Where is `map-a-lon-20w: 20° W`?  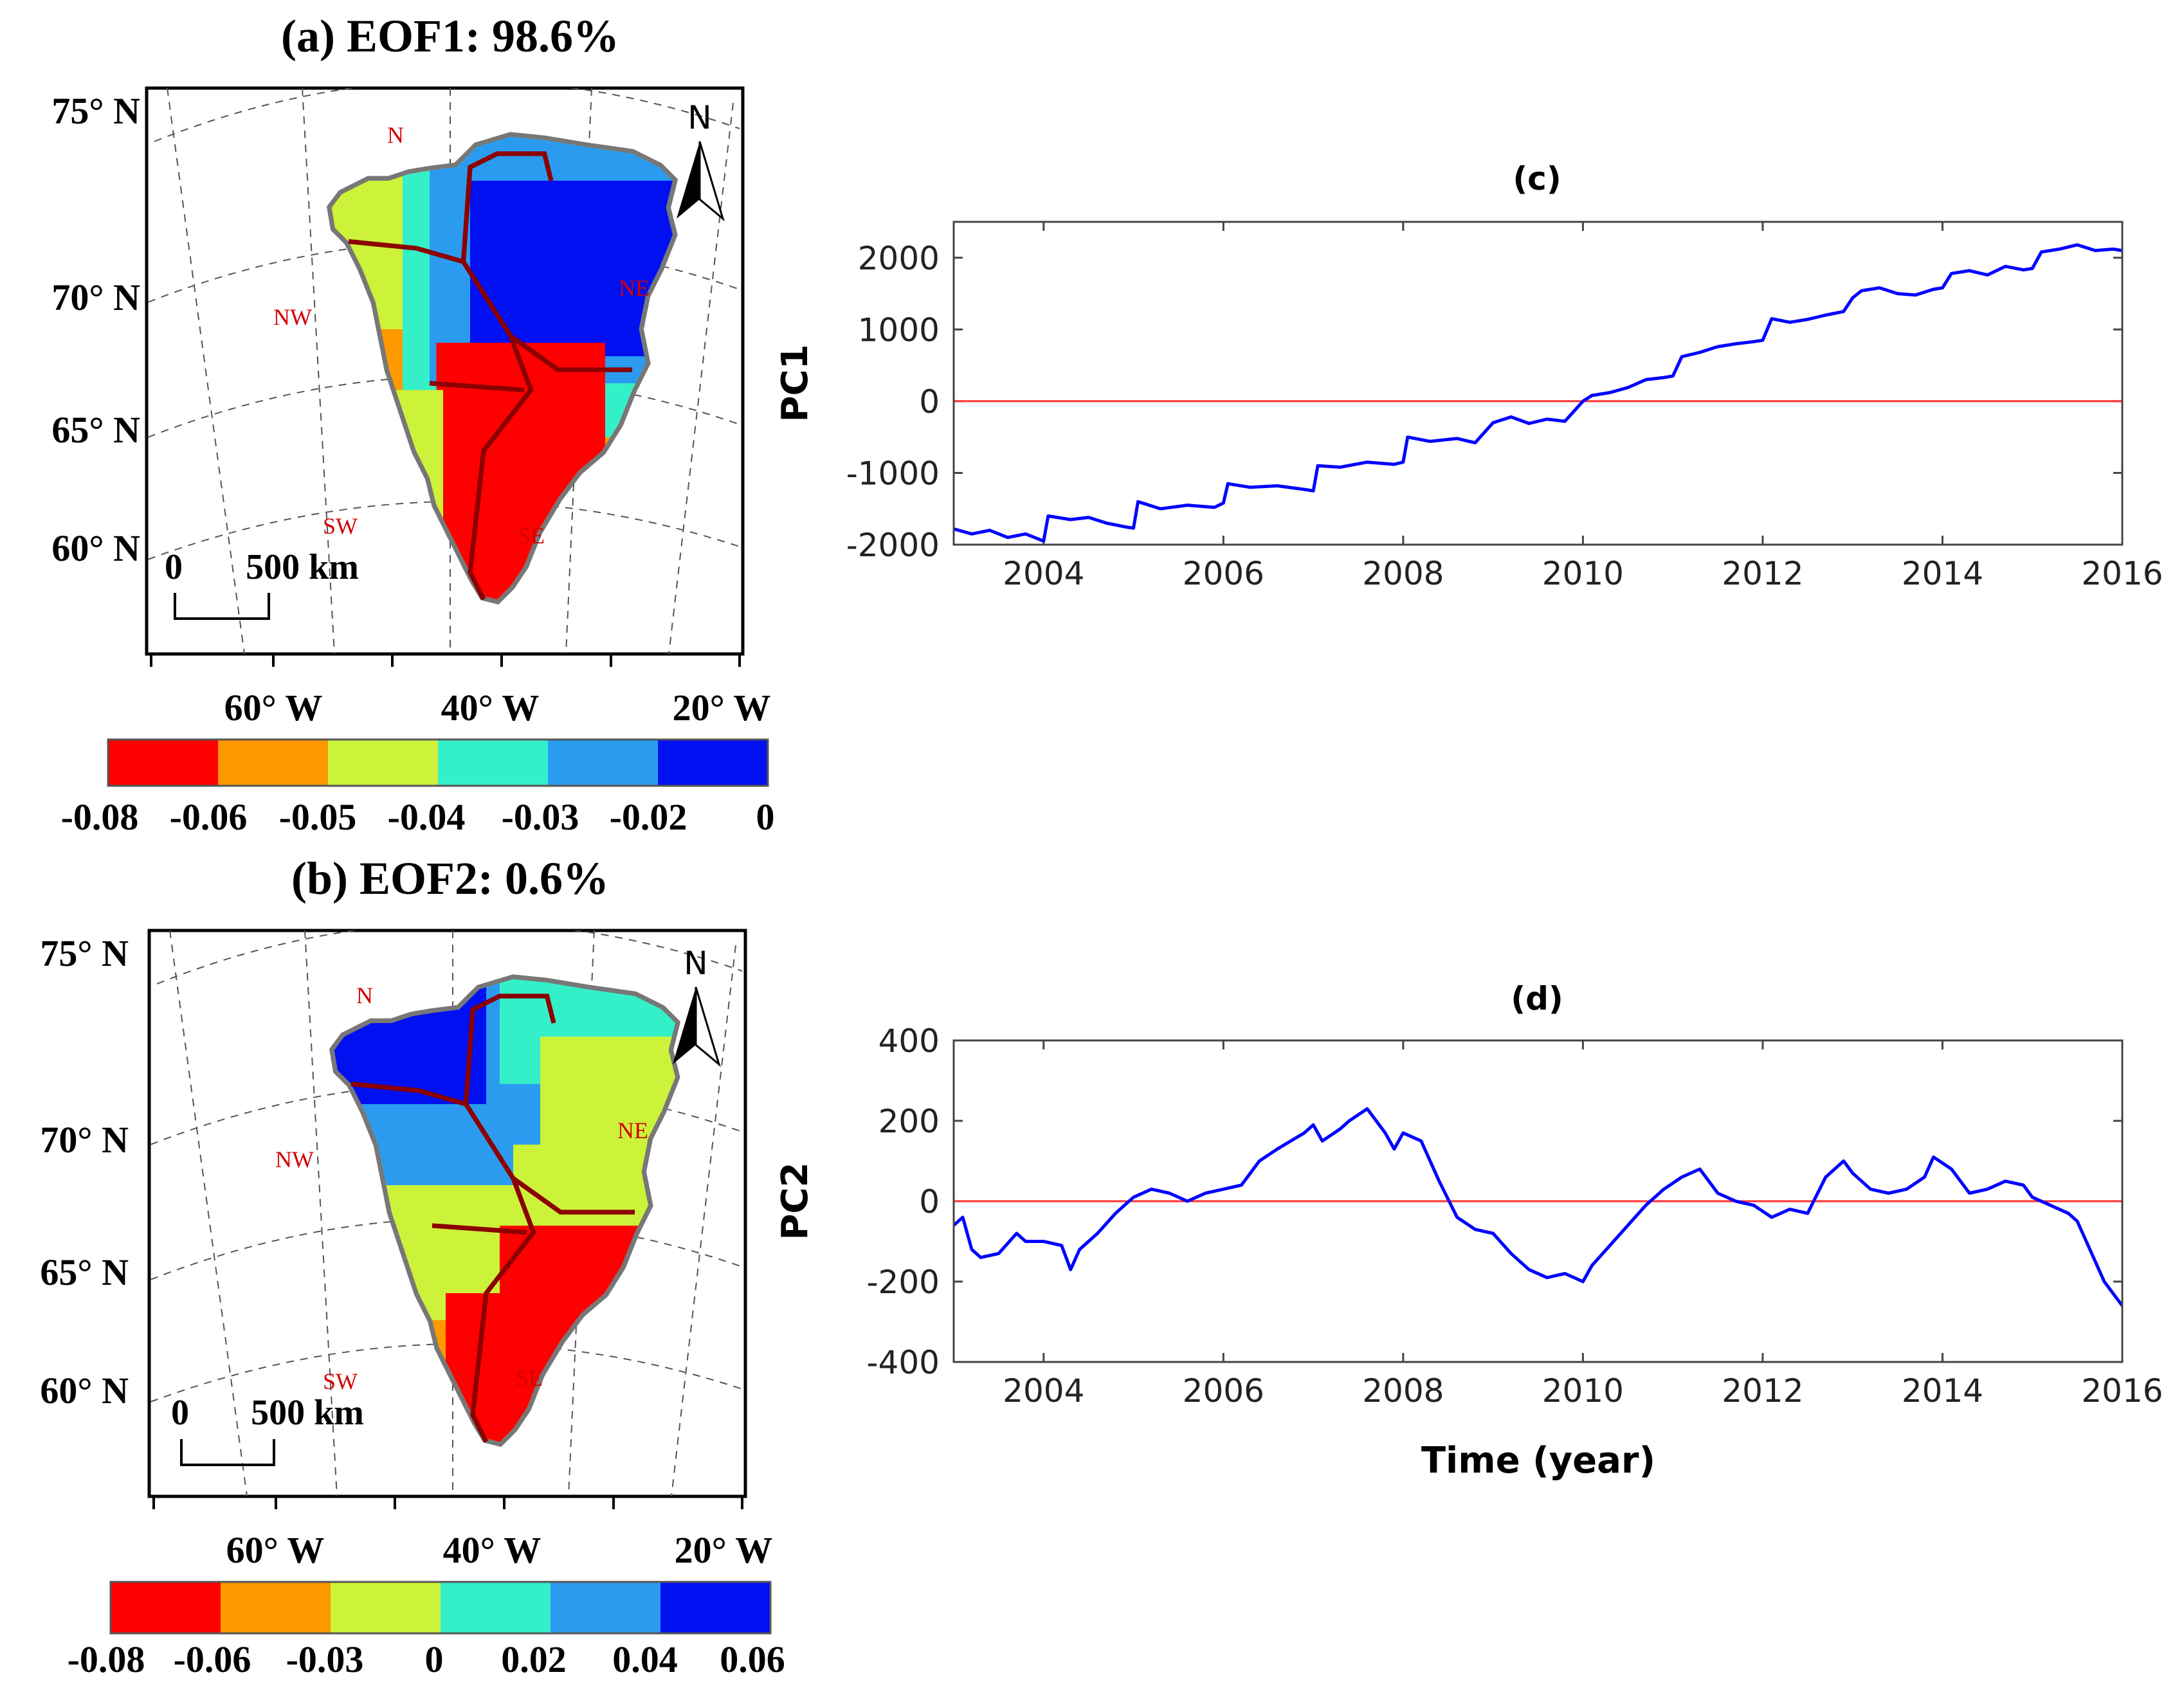 map-a-lon-20w: 20° W is located at coordinates (722, 708).